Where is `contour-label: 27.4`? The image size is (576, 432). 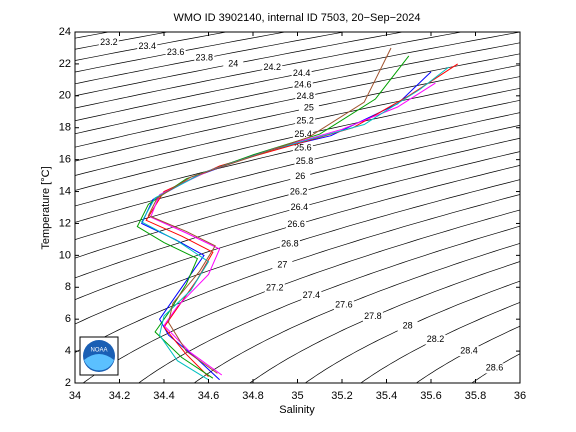 contour-label: 27.4 is located at coordinates (312, 295).